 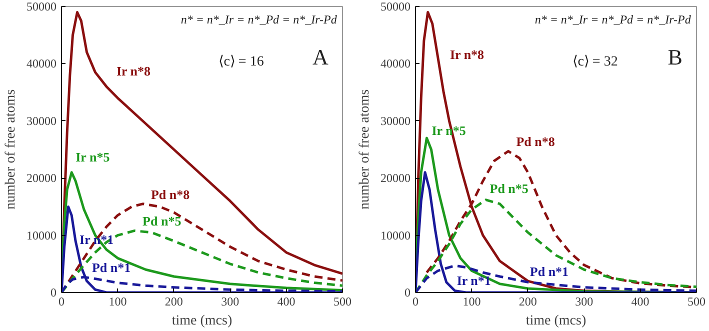 I want to click on annotation: ⟨c⟩ = 16, so click(x=241, y=62).